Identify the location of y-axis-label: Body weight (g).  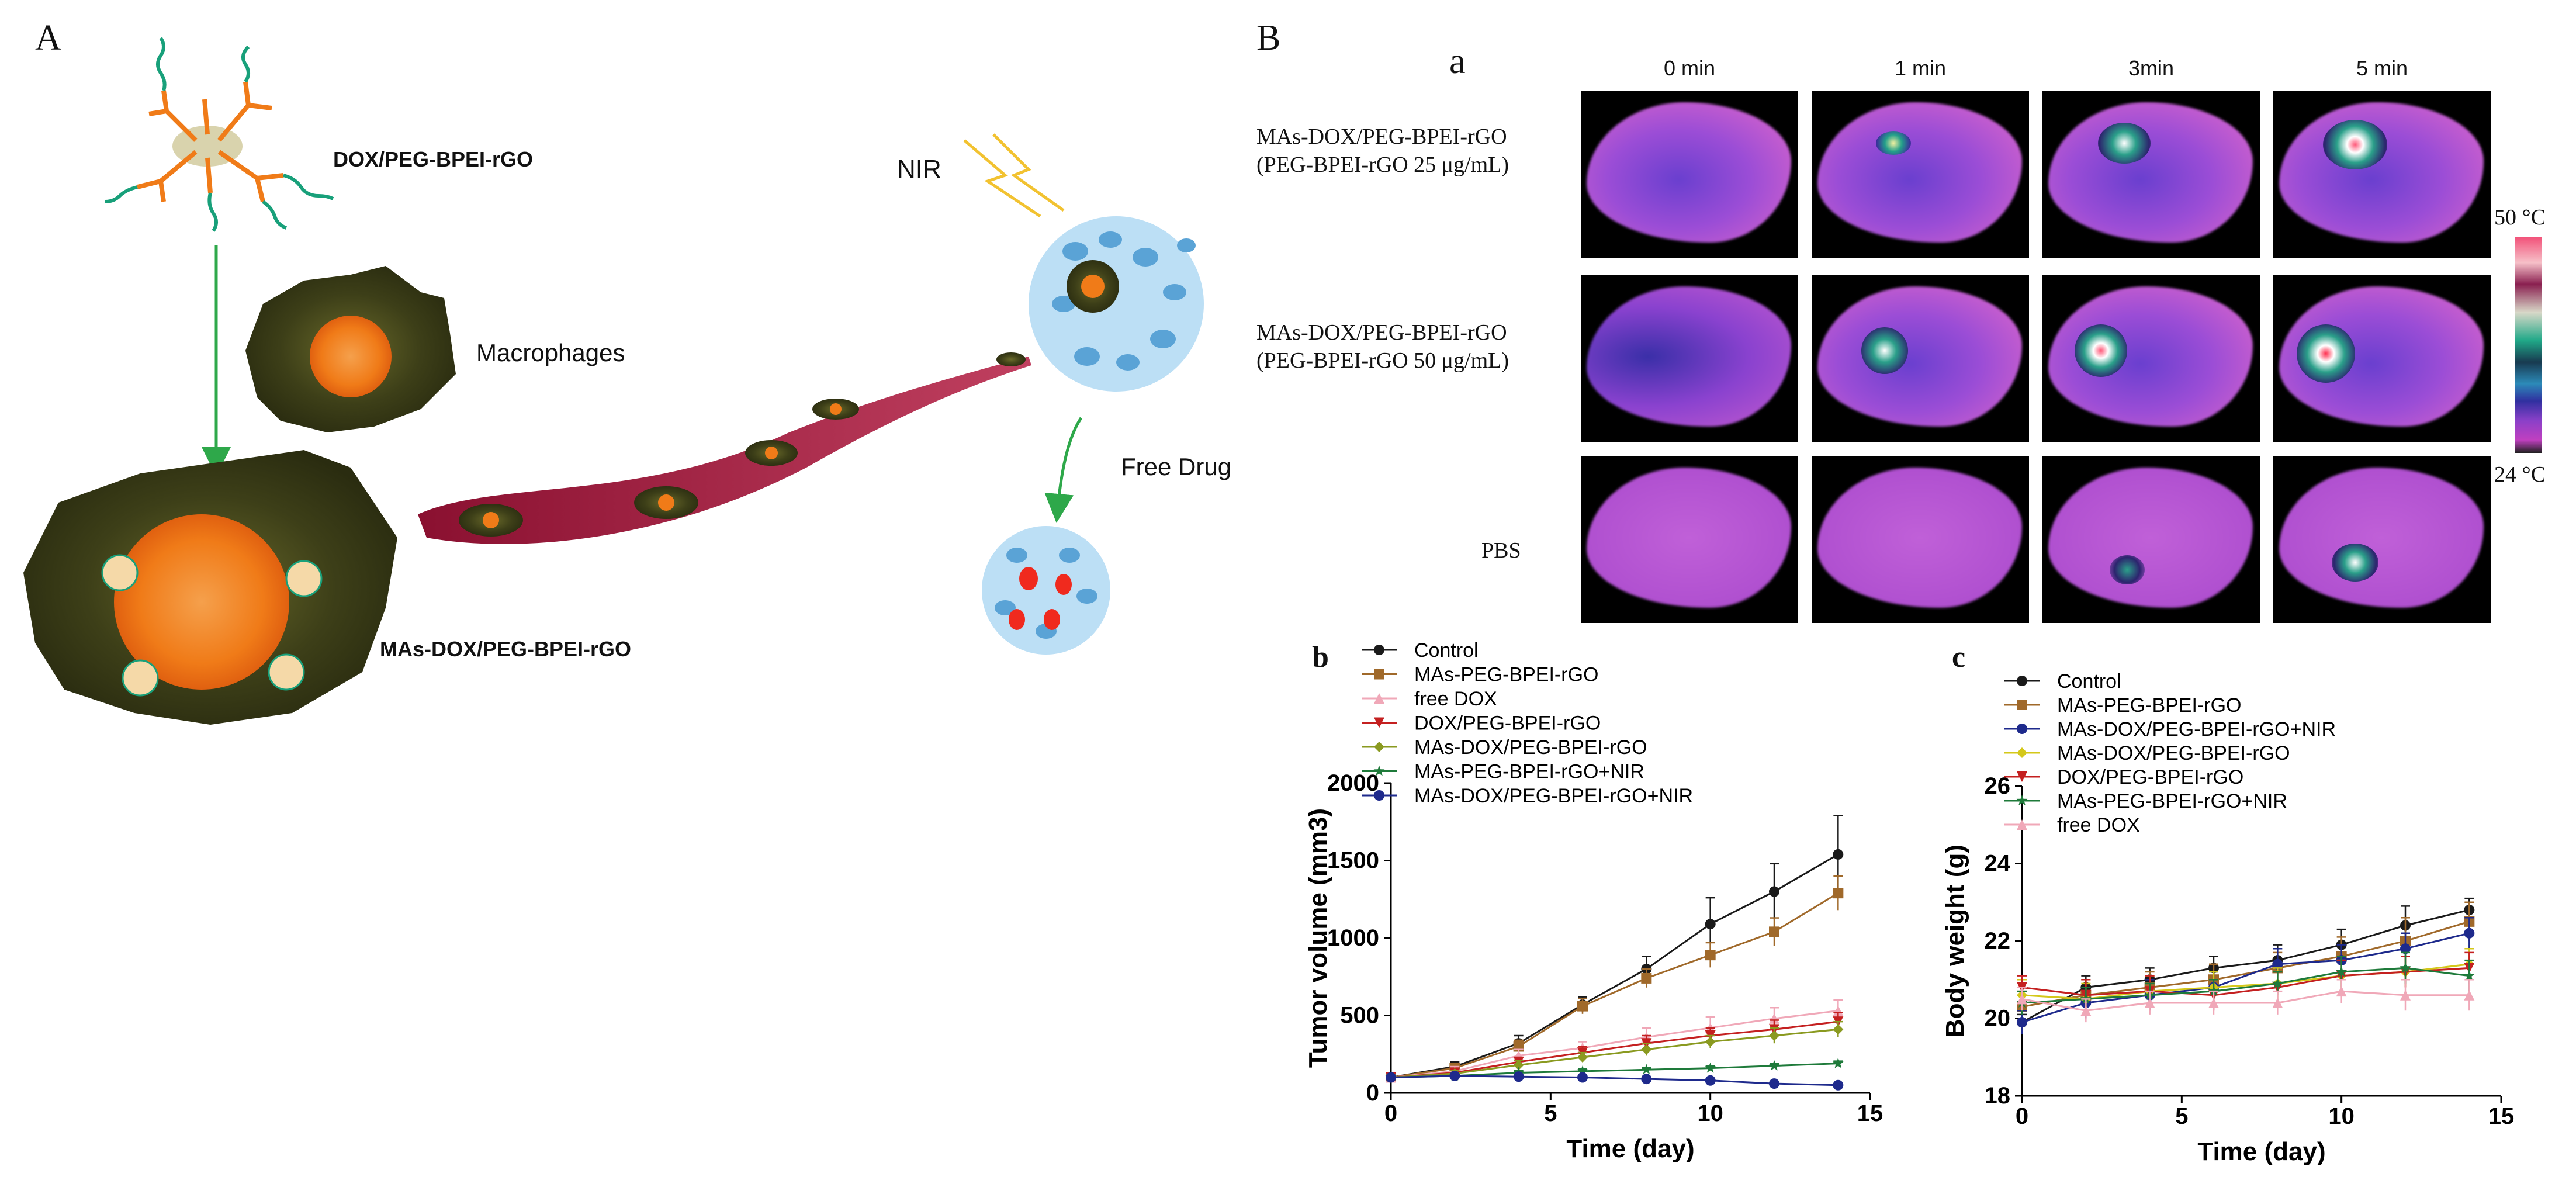
(1955, 941).